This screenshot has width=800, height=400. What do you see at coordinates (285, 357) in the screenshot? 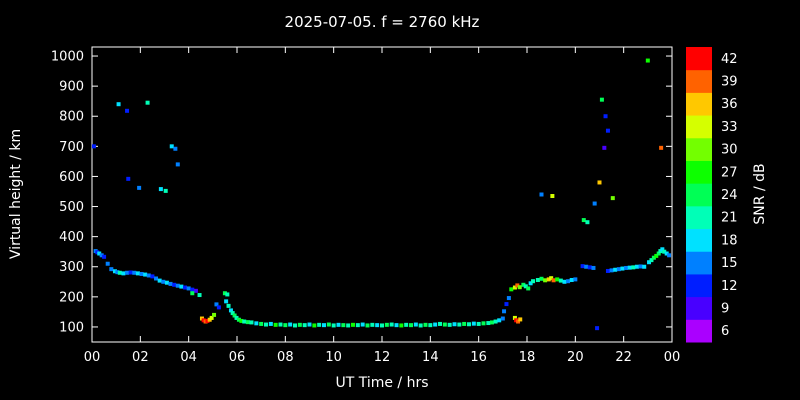
I see `x-tick-label: 08` at bounding box center [285, 357].